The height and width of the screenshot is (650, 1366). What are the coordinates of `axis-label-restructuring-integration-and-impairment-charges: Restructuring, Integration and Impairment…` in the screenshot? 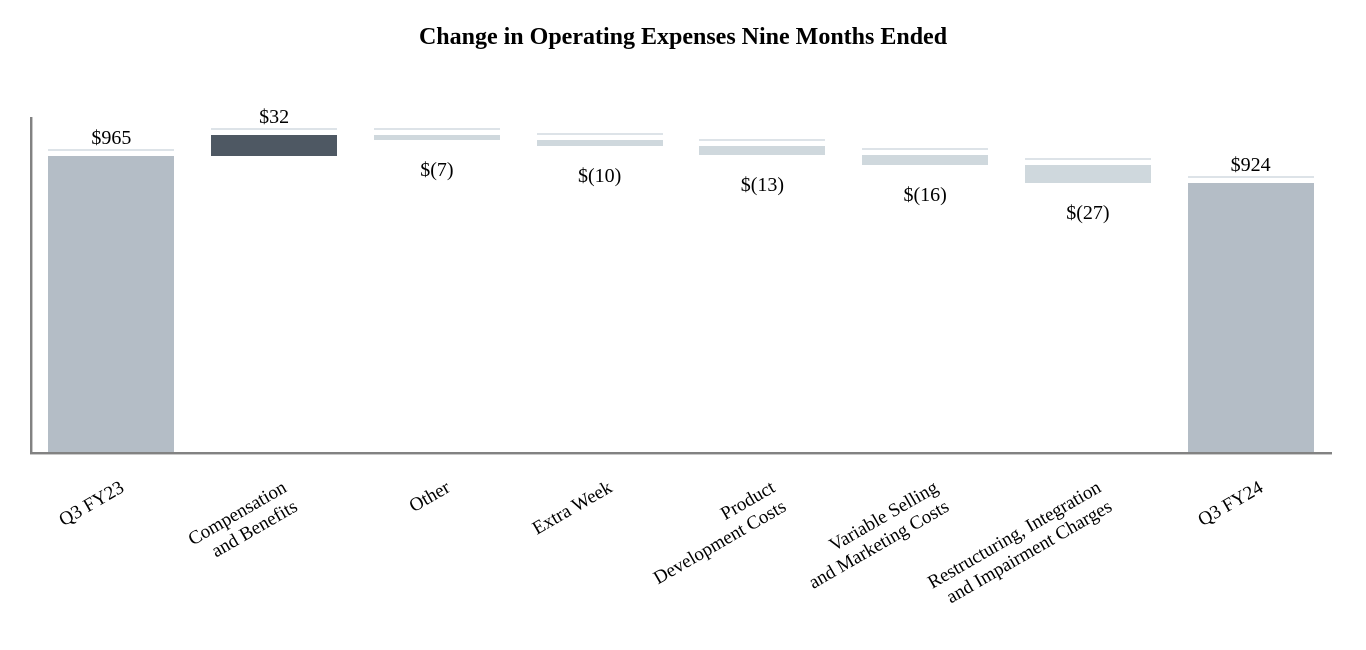 It's located at (1020, 545).